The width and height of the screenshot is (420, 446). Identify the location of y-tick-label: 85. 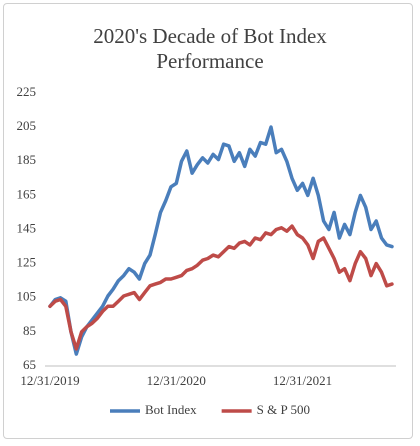
(29, 330).